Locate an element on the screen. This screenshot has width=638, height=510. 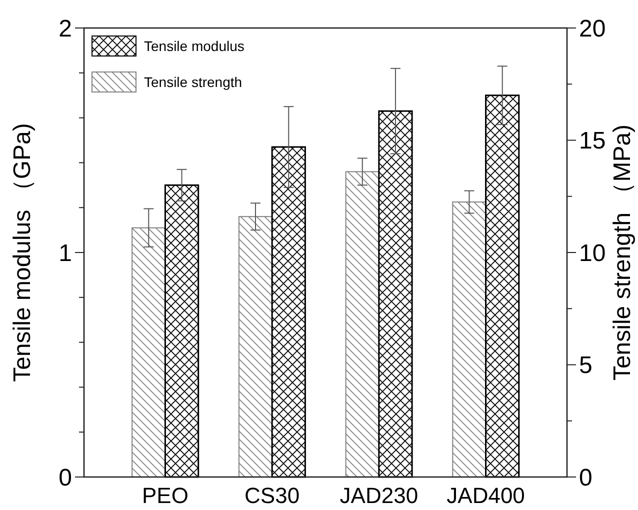
x-tick-label: JAD400 is located at coordinates (485, 495).